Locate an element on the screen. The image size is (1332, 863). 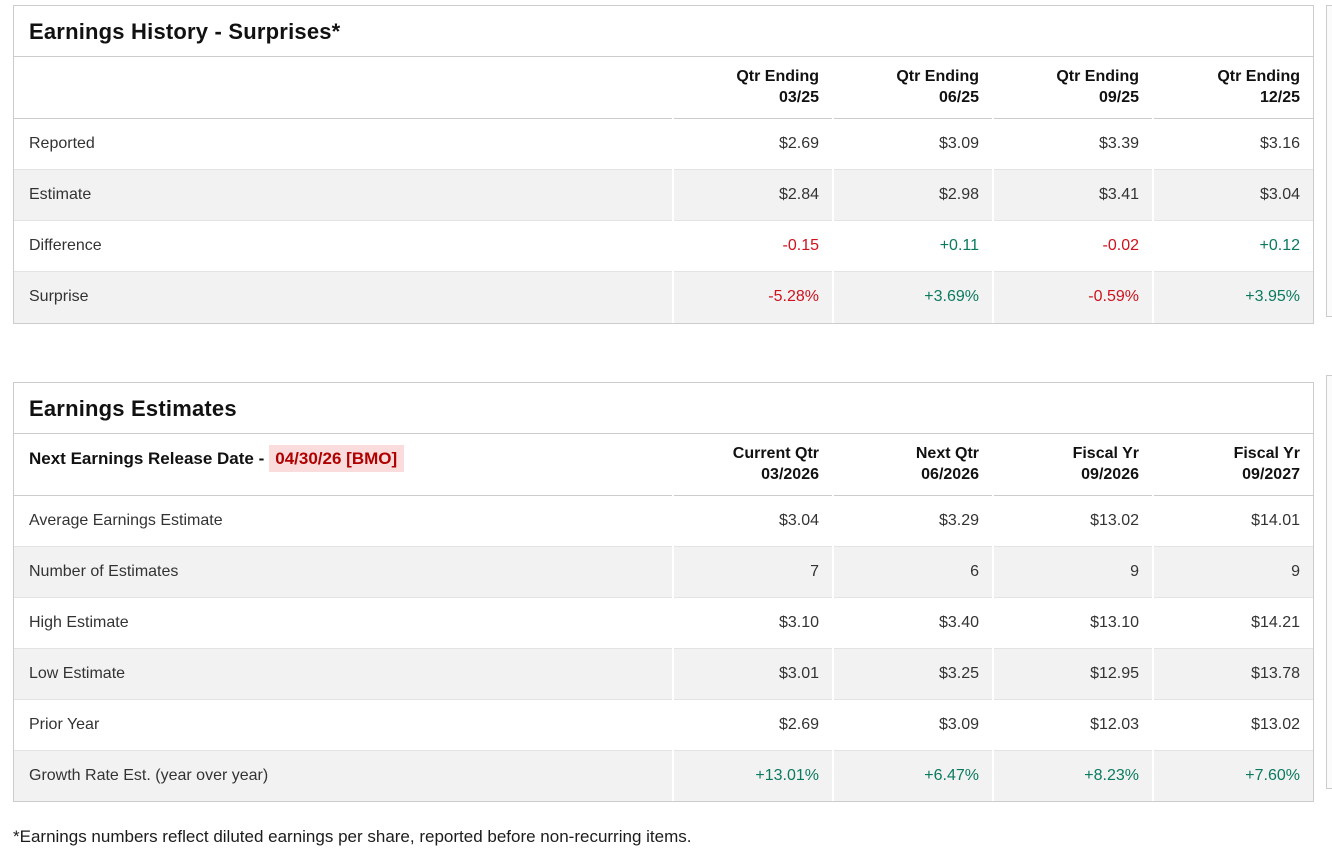
cell-value: $3.25 is located at coordinates (912, 673).